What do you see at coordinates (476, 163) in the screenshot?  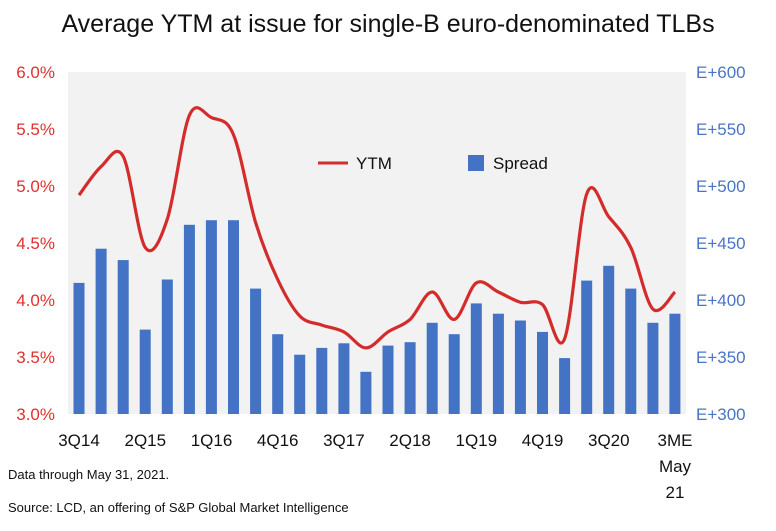 I see `legend-spread-swatch` at bounding box center [476, 163].